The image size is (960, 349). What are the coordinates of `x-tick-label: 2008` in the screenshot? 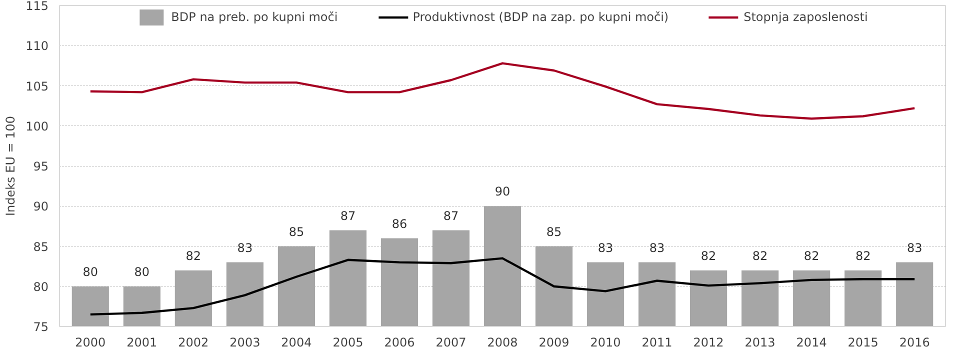 It's located at (502, 342).